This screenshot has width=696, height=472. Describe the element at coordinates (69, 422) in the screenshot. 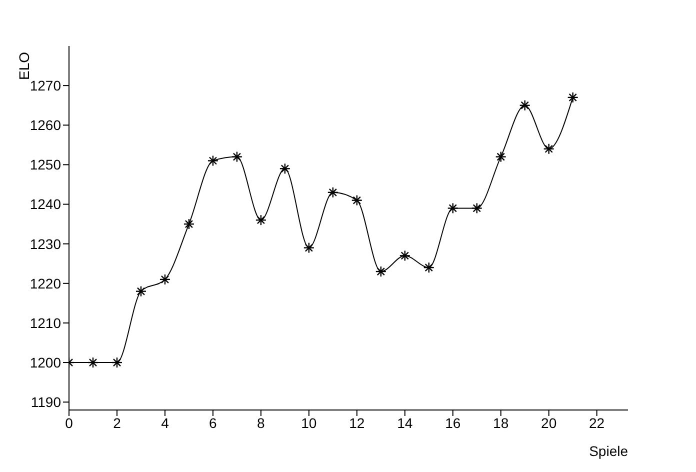

I see `x-tick-label: 0` at that location.